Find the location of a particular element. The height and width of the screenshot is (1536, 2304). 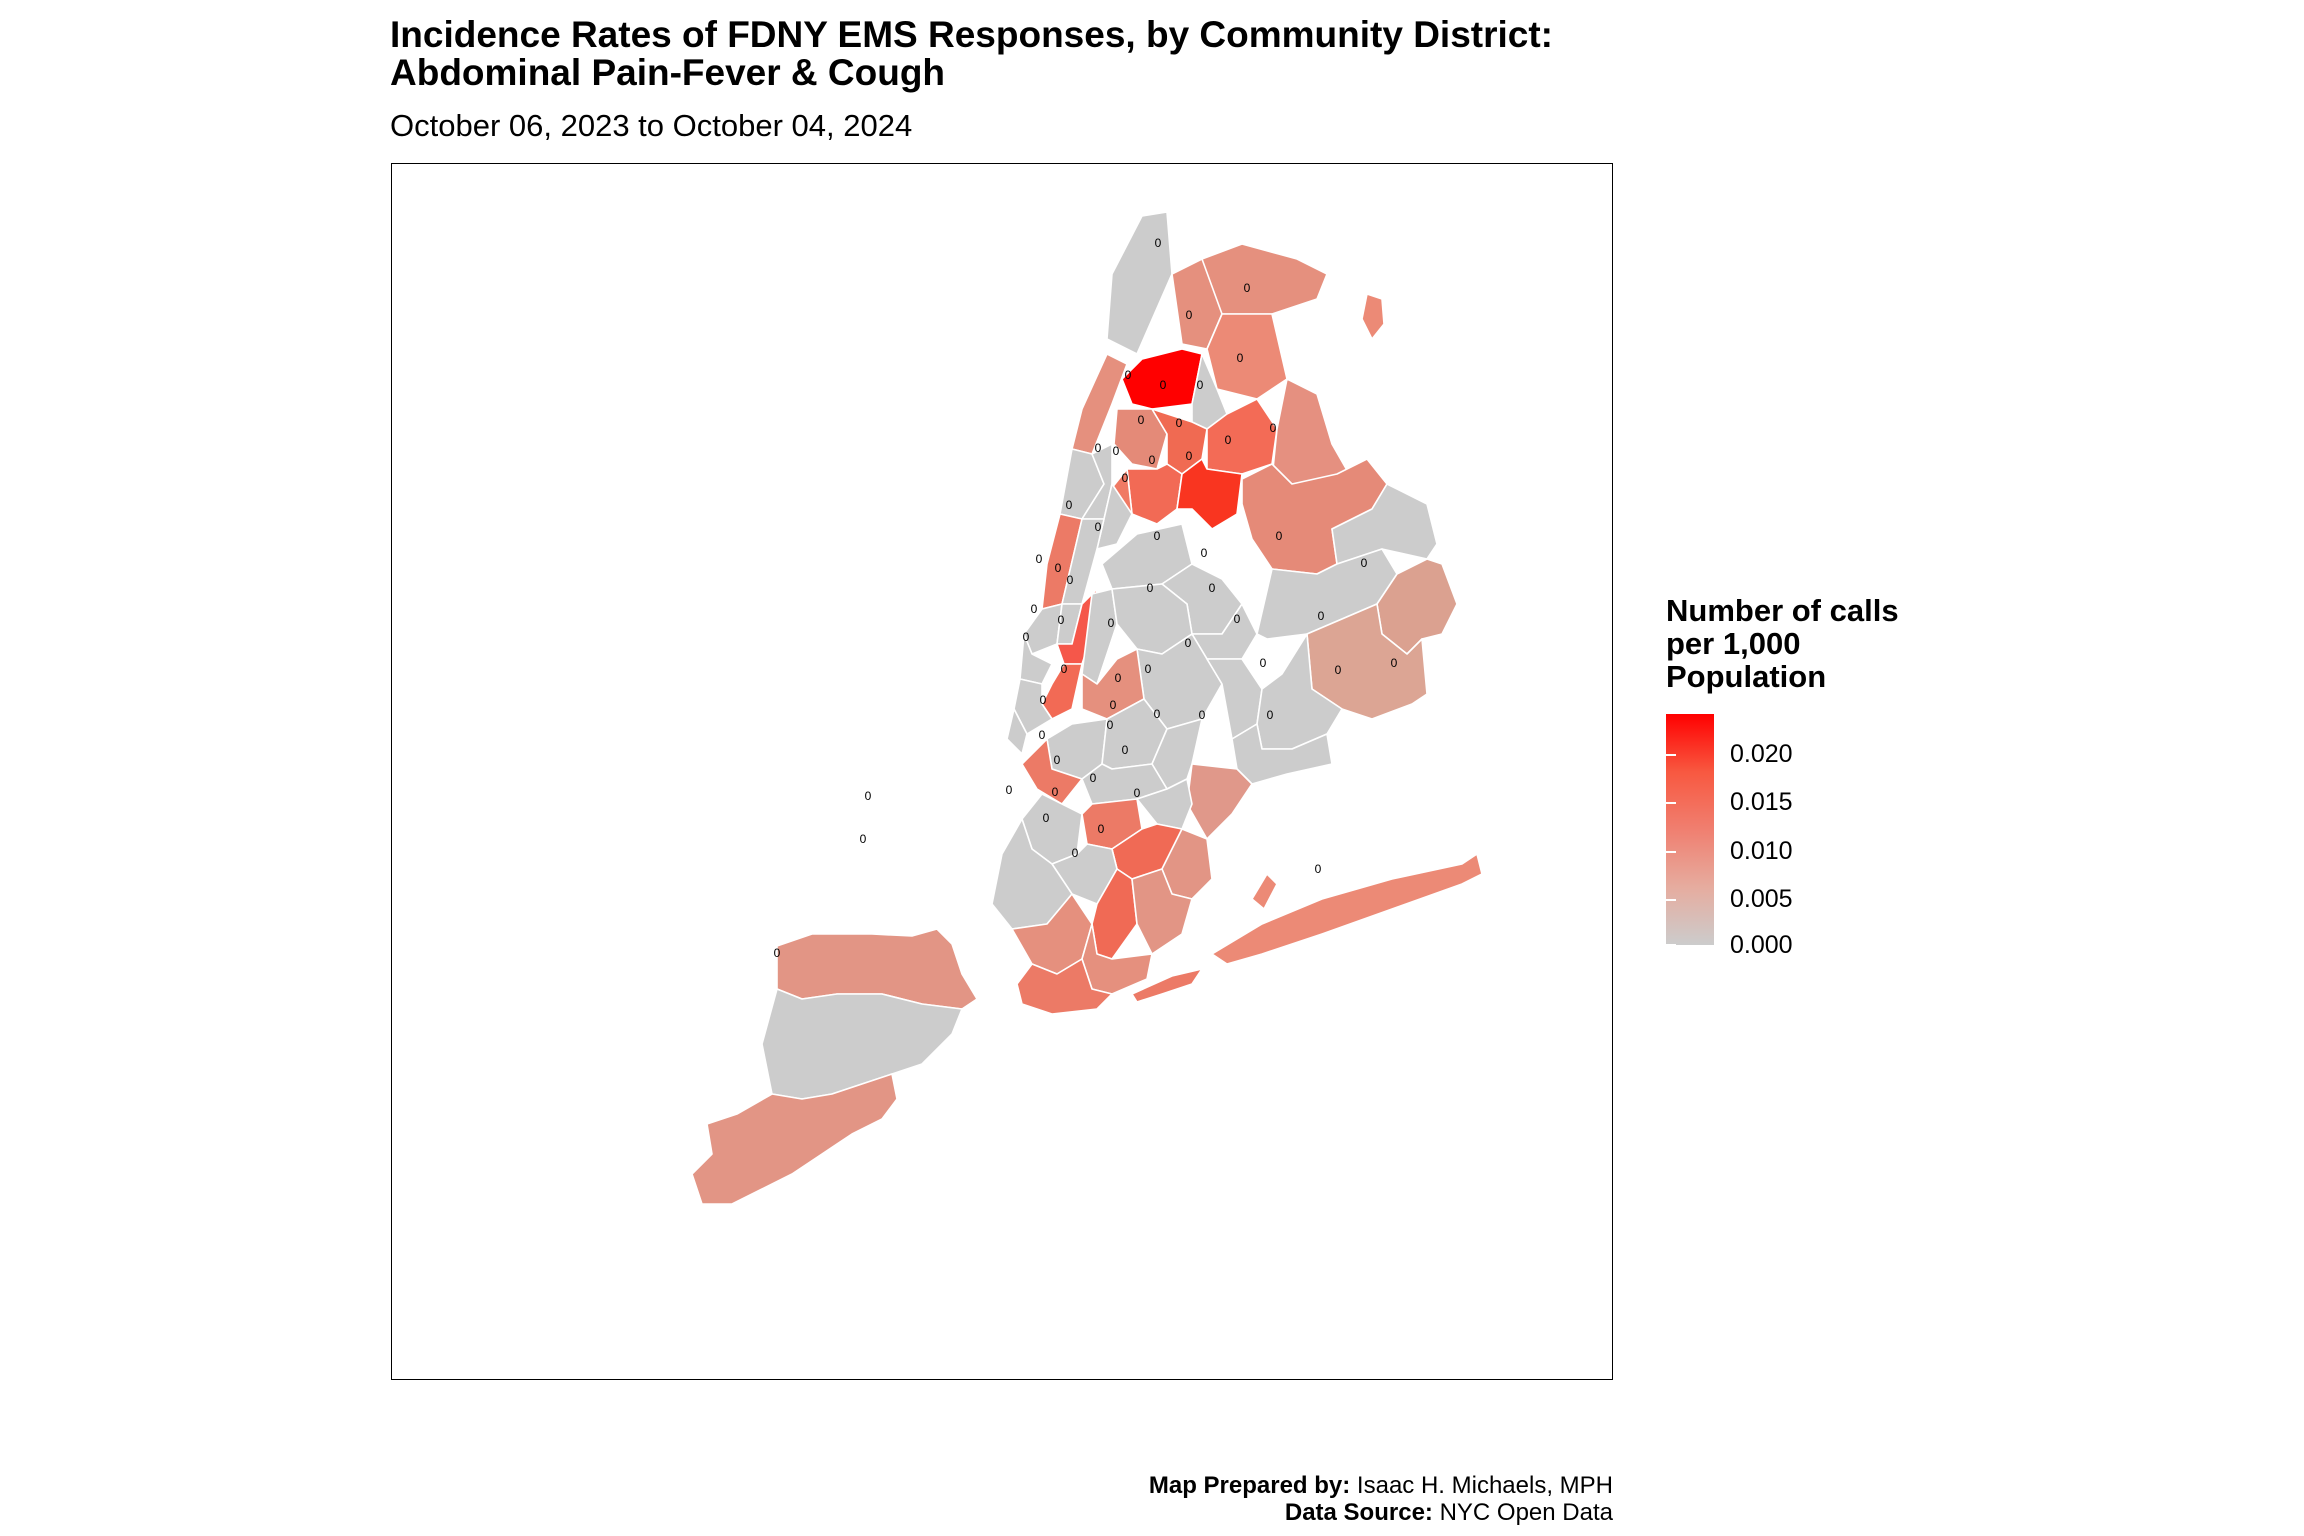

legend-tick-label: 0.015 is located at coordinates (1761, 802).